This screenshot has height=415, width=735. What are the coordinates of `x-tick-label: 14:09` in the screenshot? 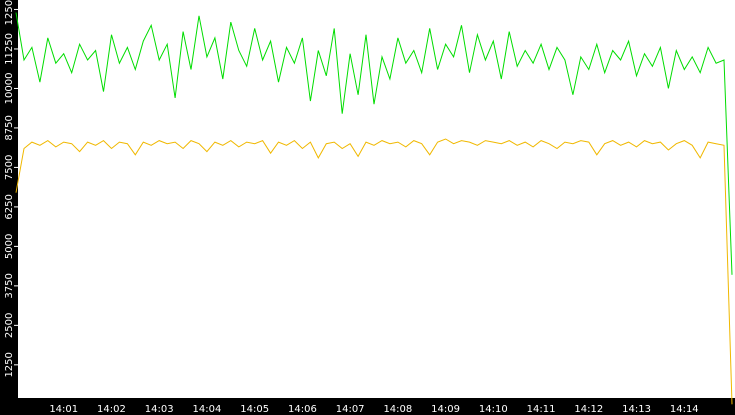 It's located at (445, 409).